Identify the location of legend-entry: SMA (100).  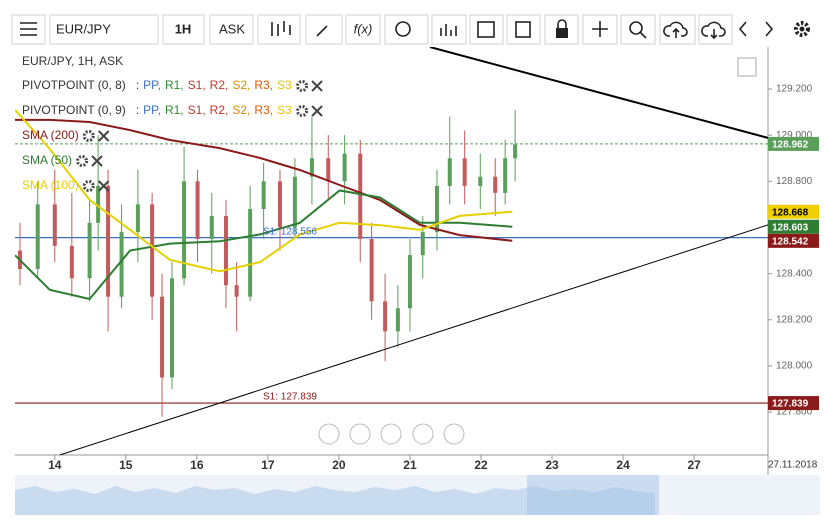
(50, 185).